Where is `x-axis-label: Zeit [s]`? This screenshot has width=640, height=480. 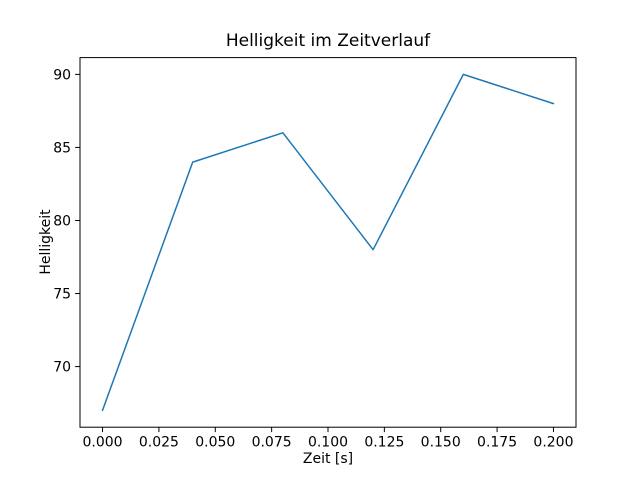 x-axis-label: Zeit [s] is located at coordinates (328, 459).